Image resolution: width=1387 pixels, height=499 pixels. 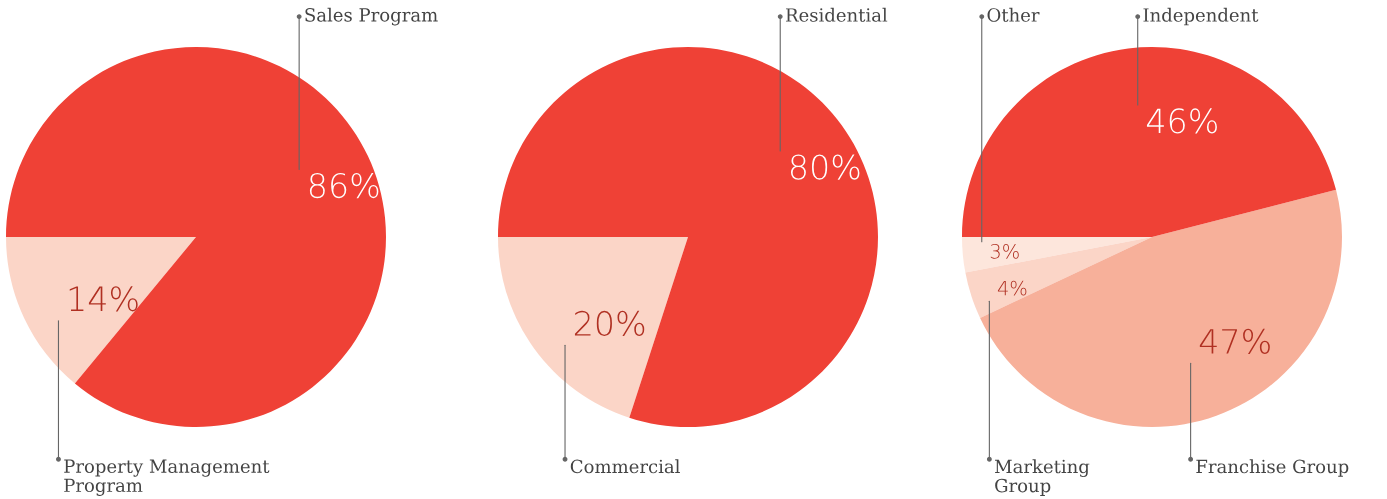 I want to click on slice-label: Independent, so click(x=1201, y=16).